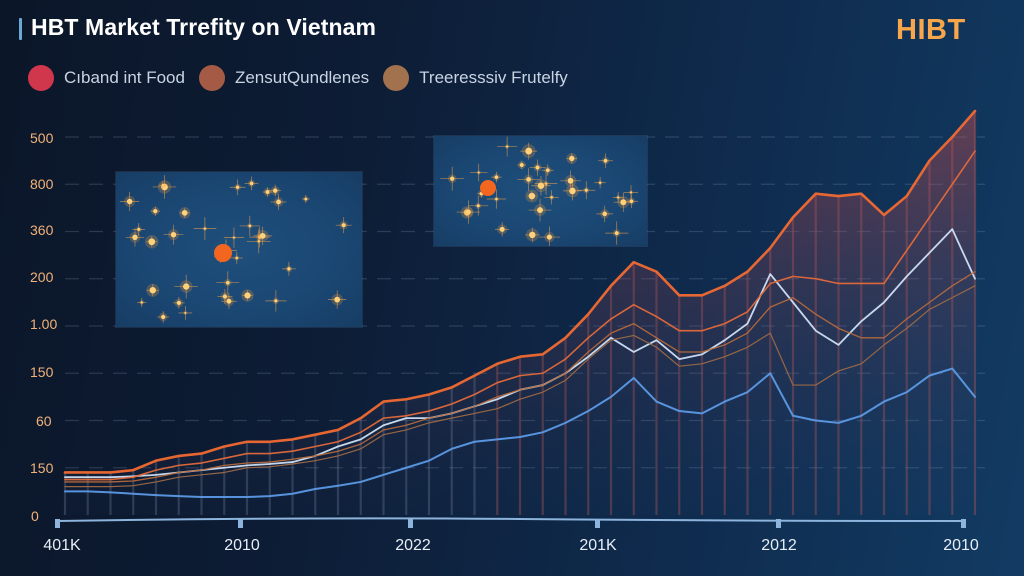 The height and width of the screenshot is (576, 1024). Describe the element at coordinates (204, 27) in the screenshot. I see `chart-title: HBT Market Trrefity on Vietnam` at that location.